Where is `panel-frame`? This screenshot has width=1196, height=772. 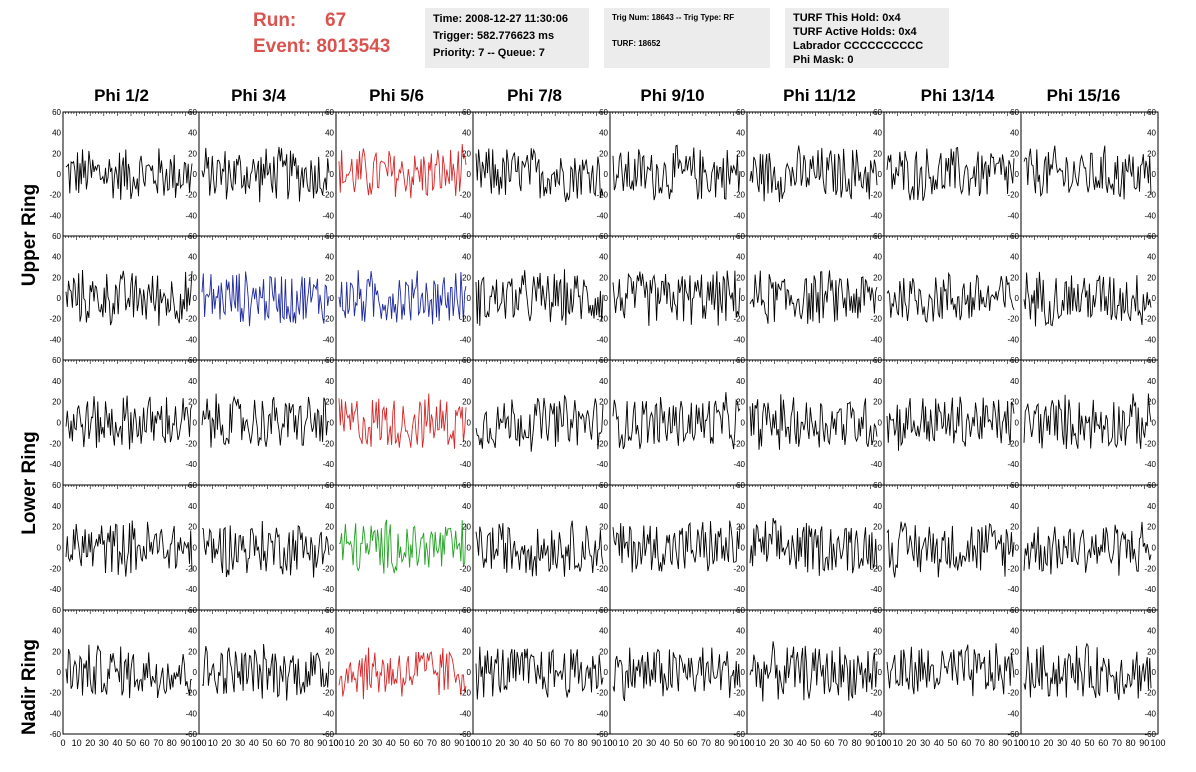
panel-frame is located at coordinates (952, 422).